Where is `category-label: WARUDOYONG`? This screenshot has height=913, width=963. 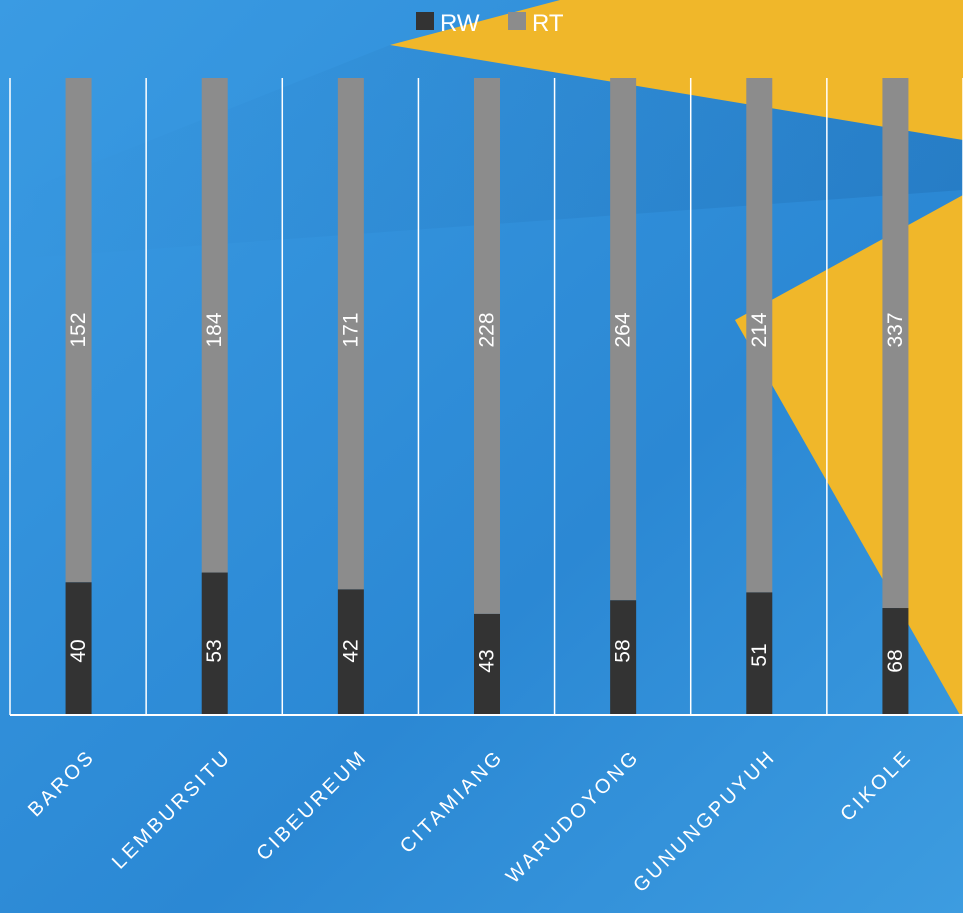
category-label: WARUDOYONG is located at coordinates (573, 817).